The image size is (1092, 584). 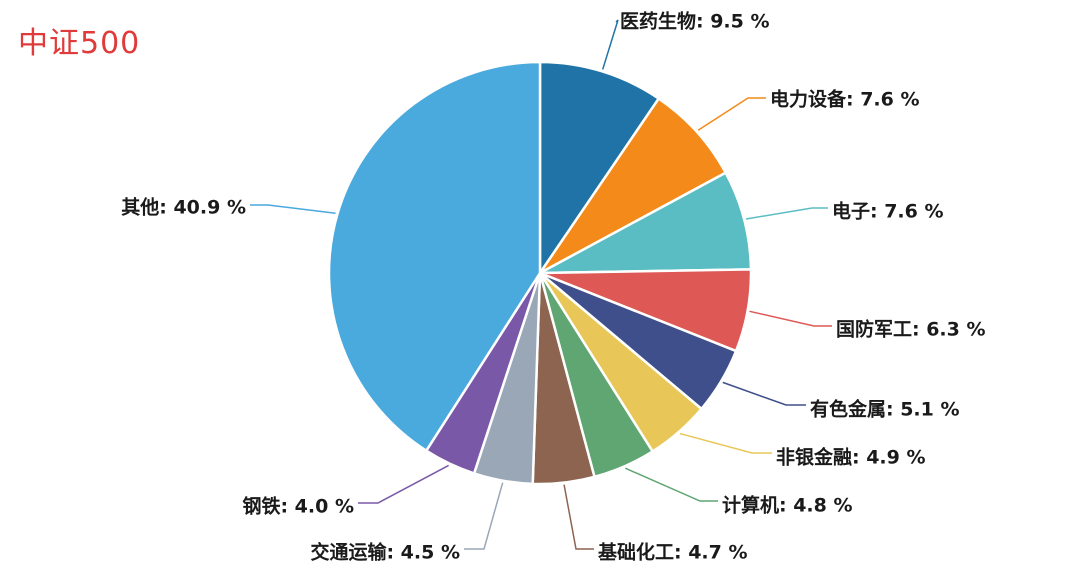 I want to click on slice-label-1: 电力设备: 7.6 %, so click(x=845, y=99).